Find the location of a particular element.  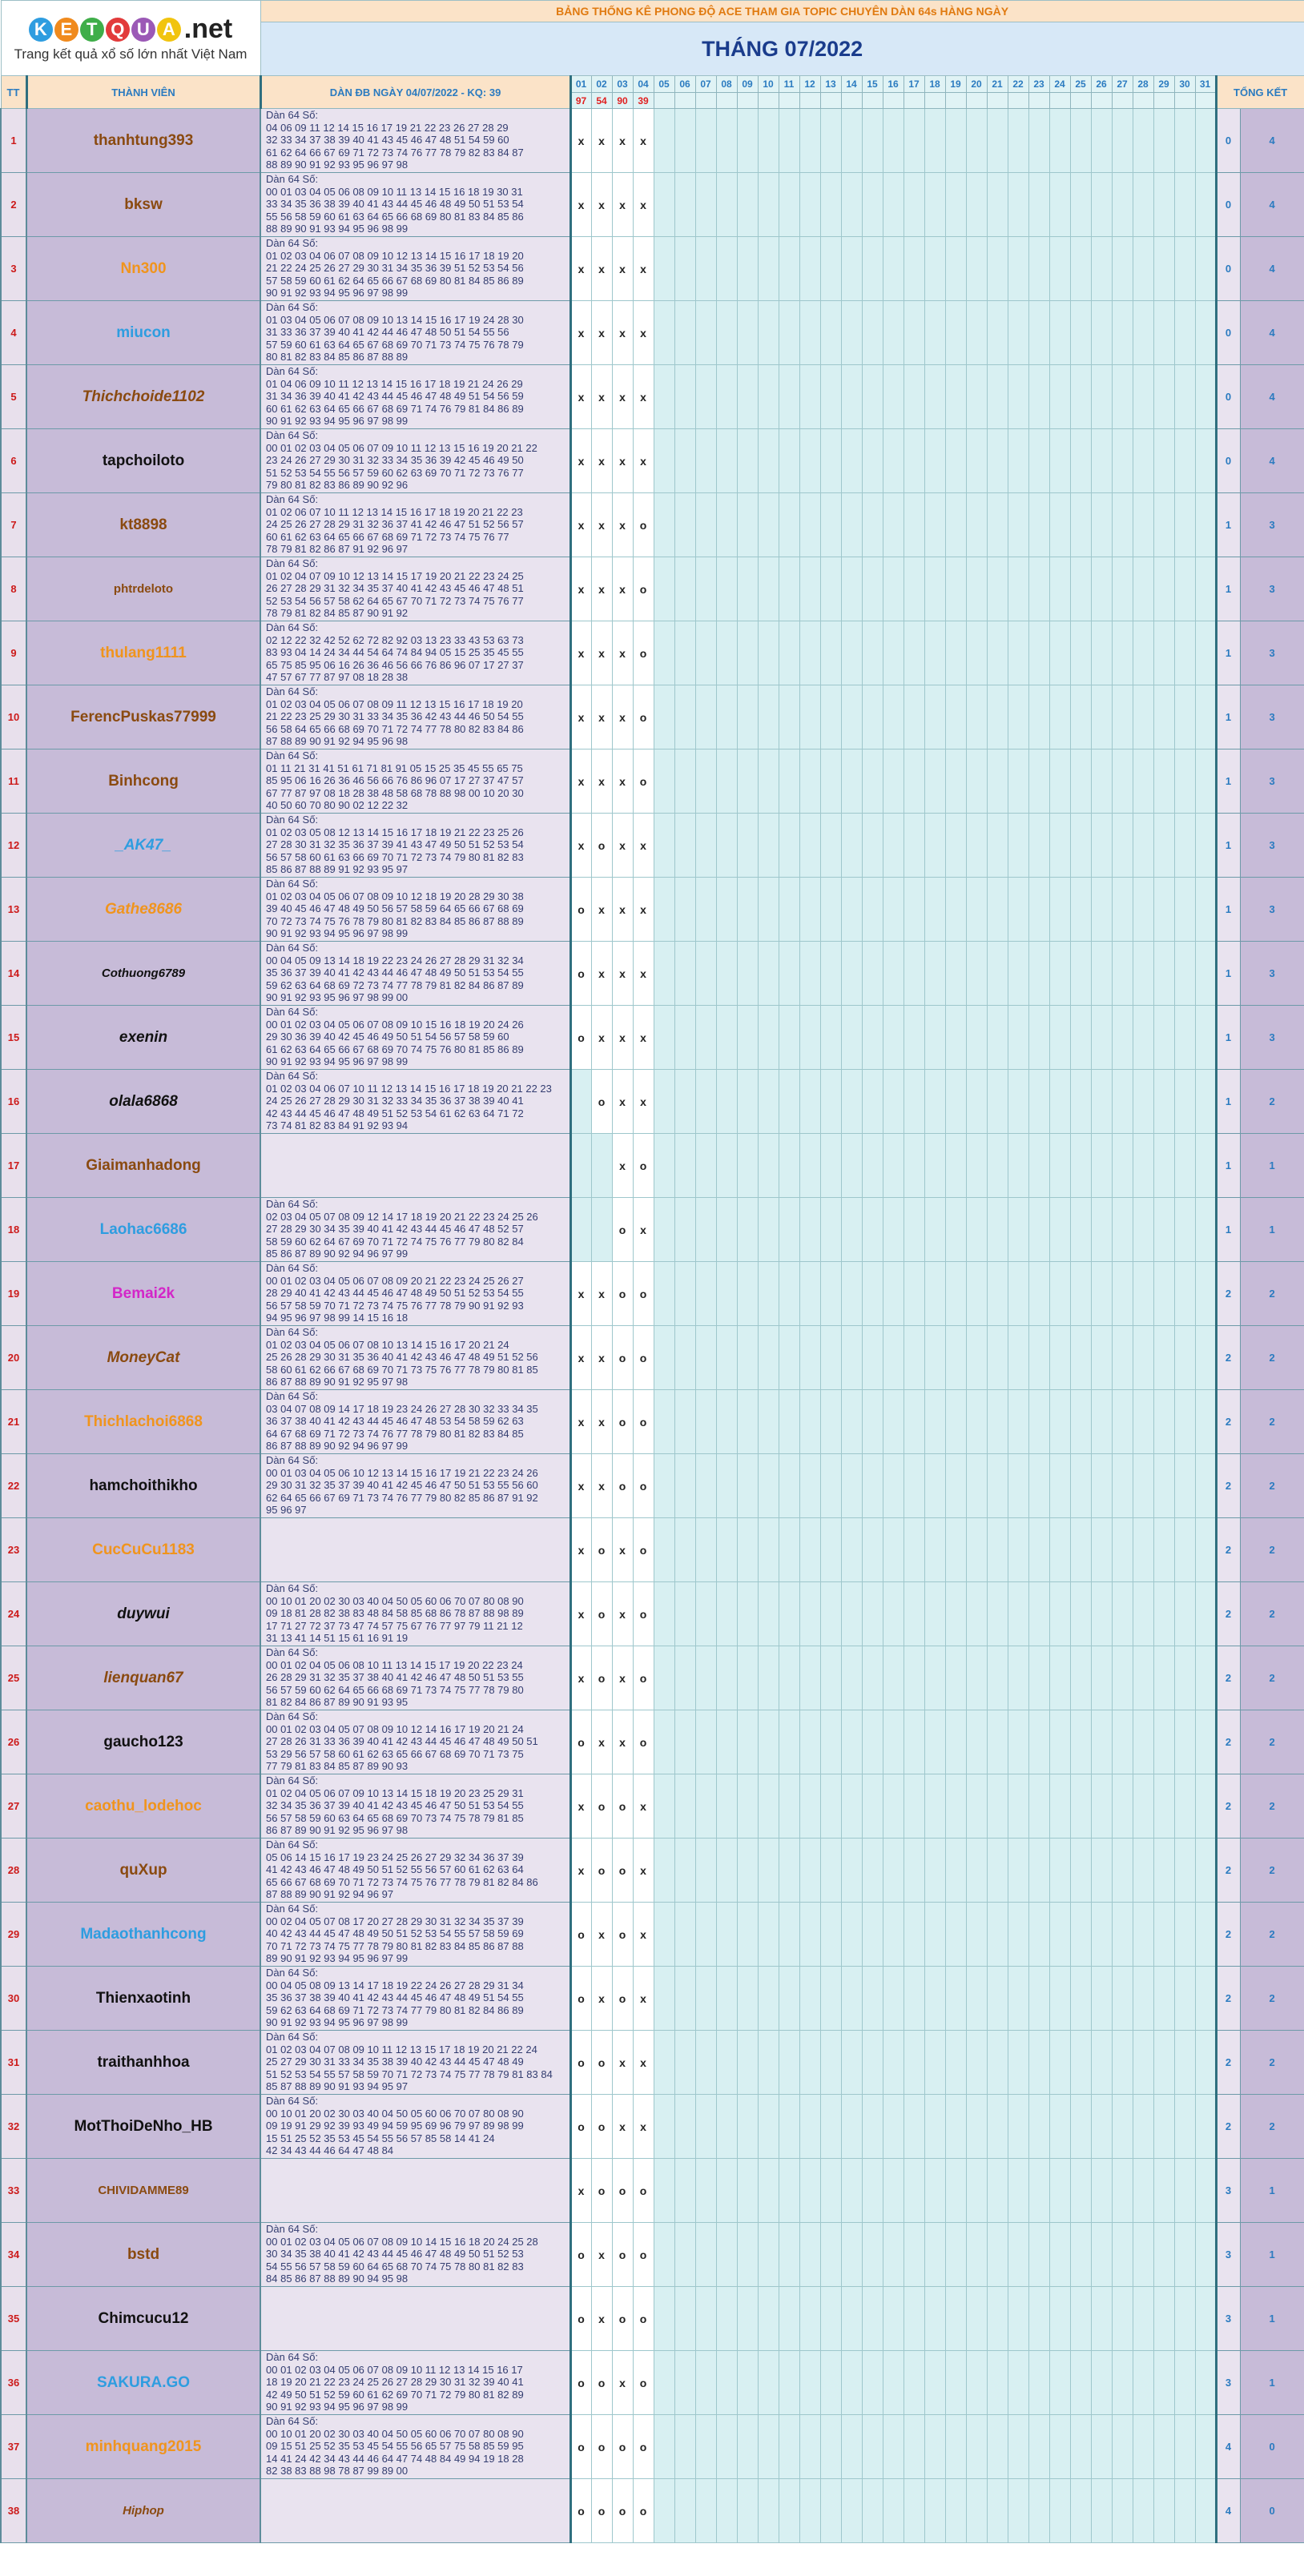

member-name: CHIVIDAMME89 is located at coordinates (143, 2190).